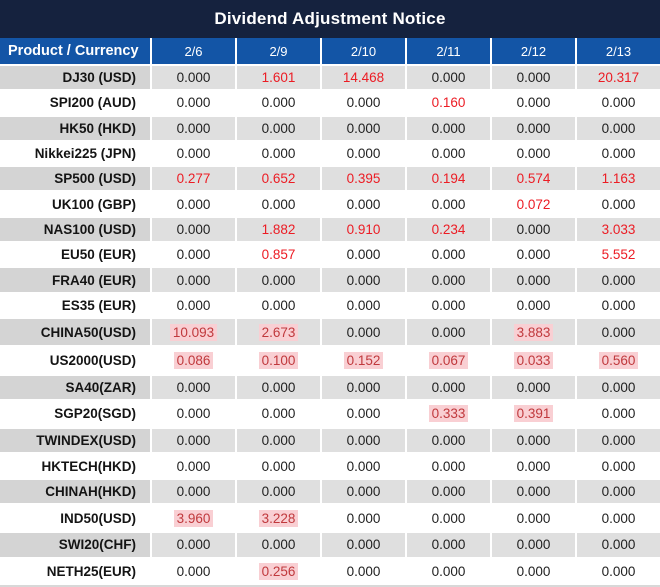 The image size is (660, 587). I want to click on highlighted-value: 10.093, so click(193, 332).